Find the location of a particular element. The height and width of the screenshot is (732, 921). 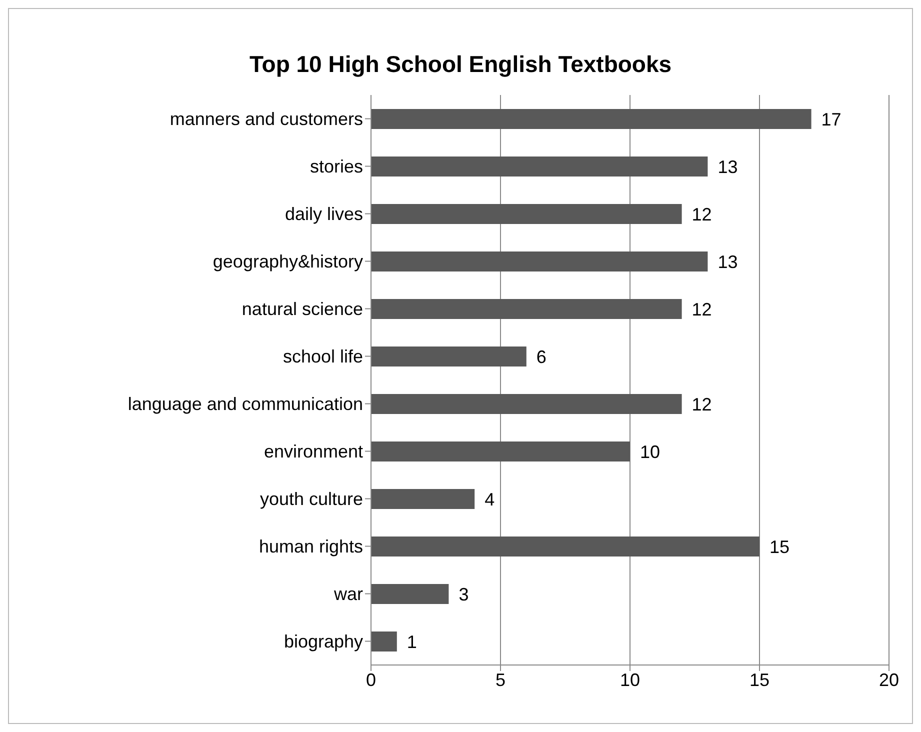

y-tick-label: human rights is located at coordinates (310, 546).